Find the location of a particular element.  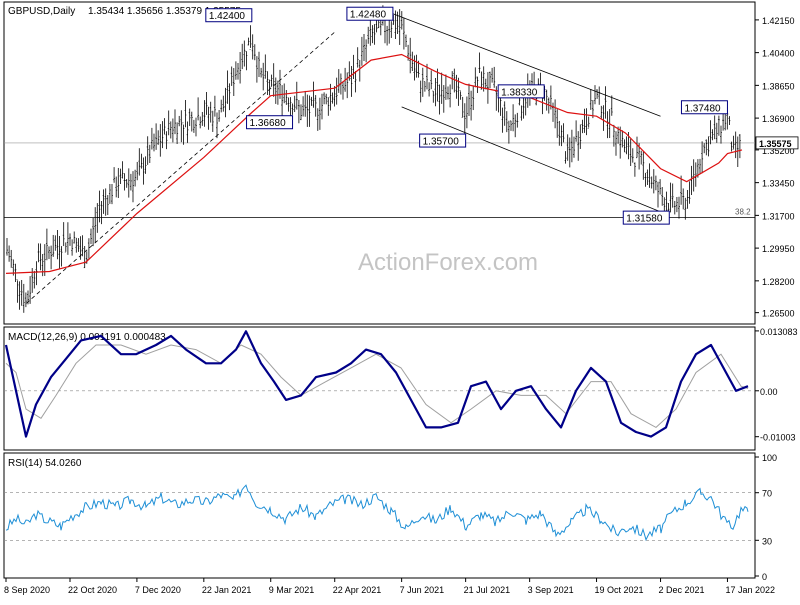

rsi-tick-label: 70 is located at coordinates (767, 494).